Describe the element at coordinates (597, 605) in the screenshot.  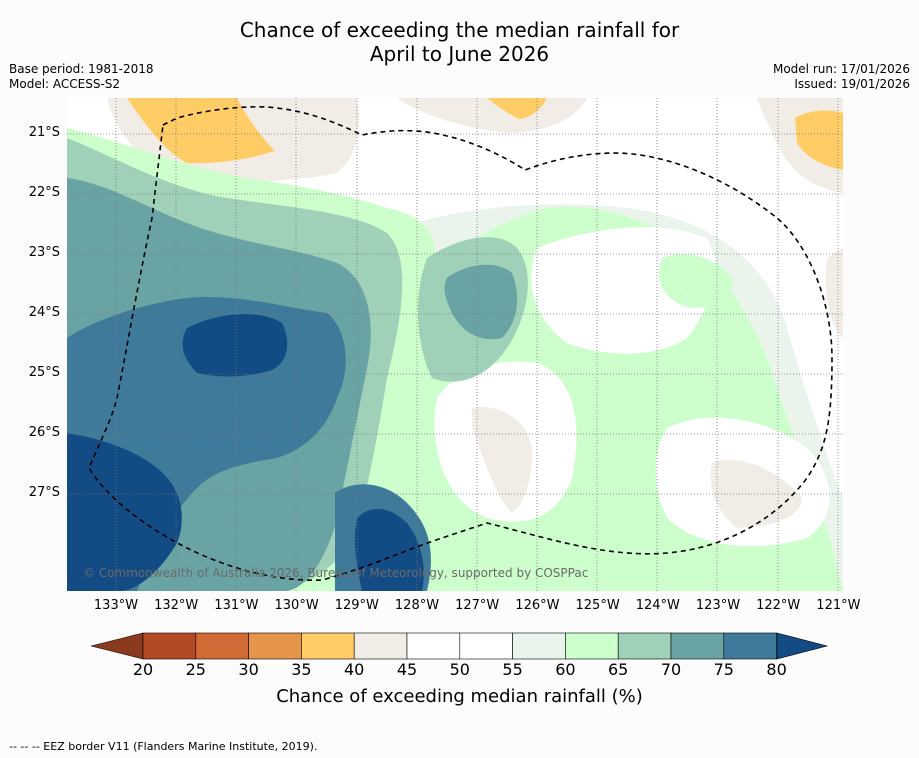
I see `longitude-label: 125°W` at that location.